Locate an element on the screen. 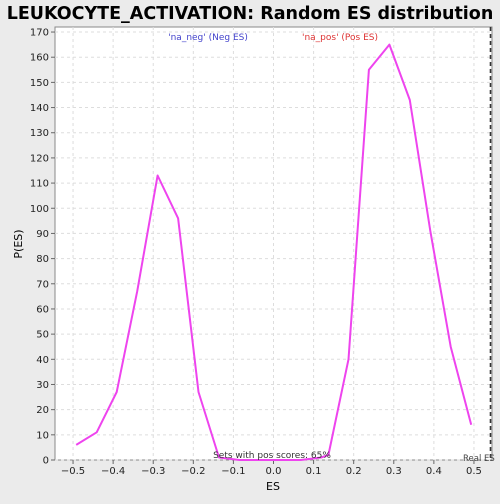 The image size is (500, 504). y-tick-label: 100 is located at coordinates (39, 209).